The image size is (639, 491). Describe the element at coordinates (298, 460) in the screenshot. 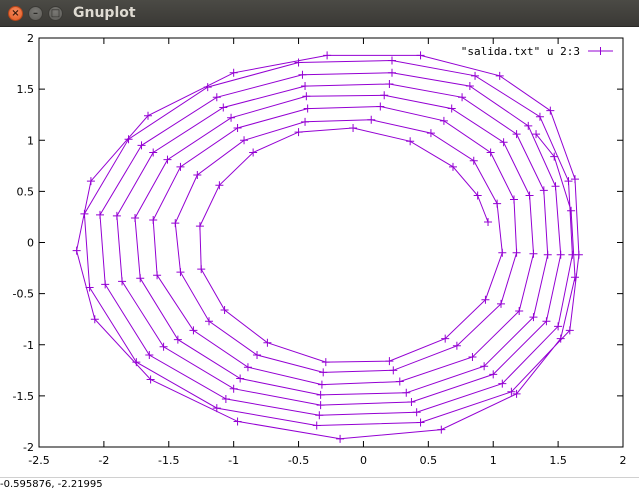

I see `x-tick-label: -0.5` at that location.